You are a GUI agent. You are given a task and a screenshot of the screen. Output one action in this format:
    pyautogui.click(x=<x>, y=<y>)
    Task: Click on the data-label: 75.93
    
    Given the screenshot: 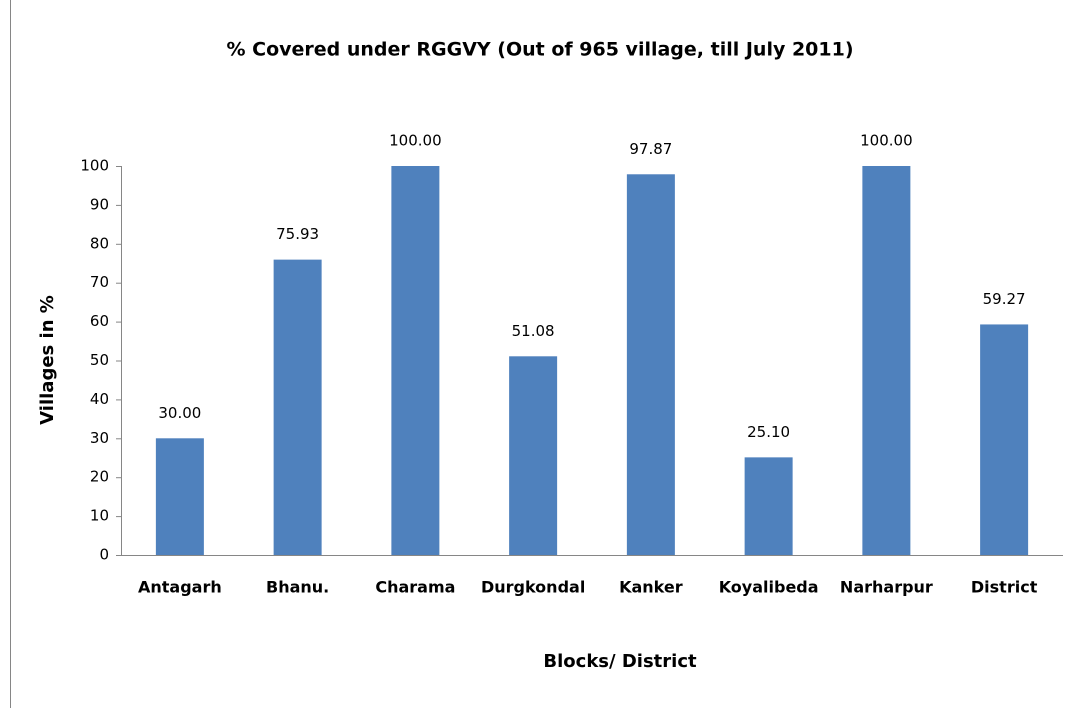 What is the action you would take?
    pyautogui.click(x=297, y=234)
    